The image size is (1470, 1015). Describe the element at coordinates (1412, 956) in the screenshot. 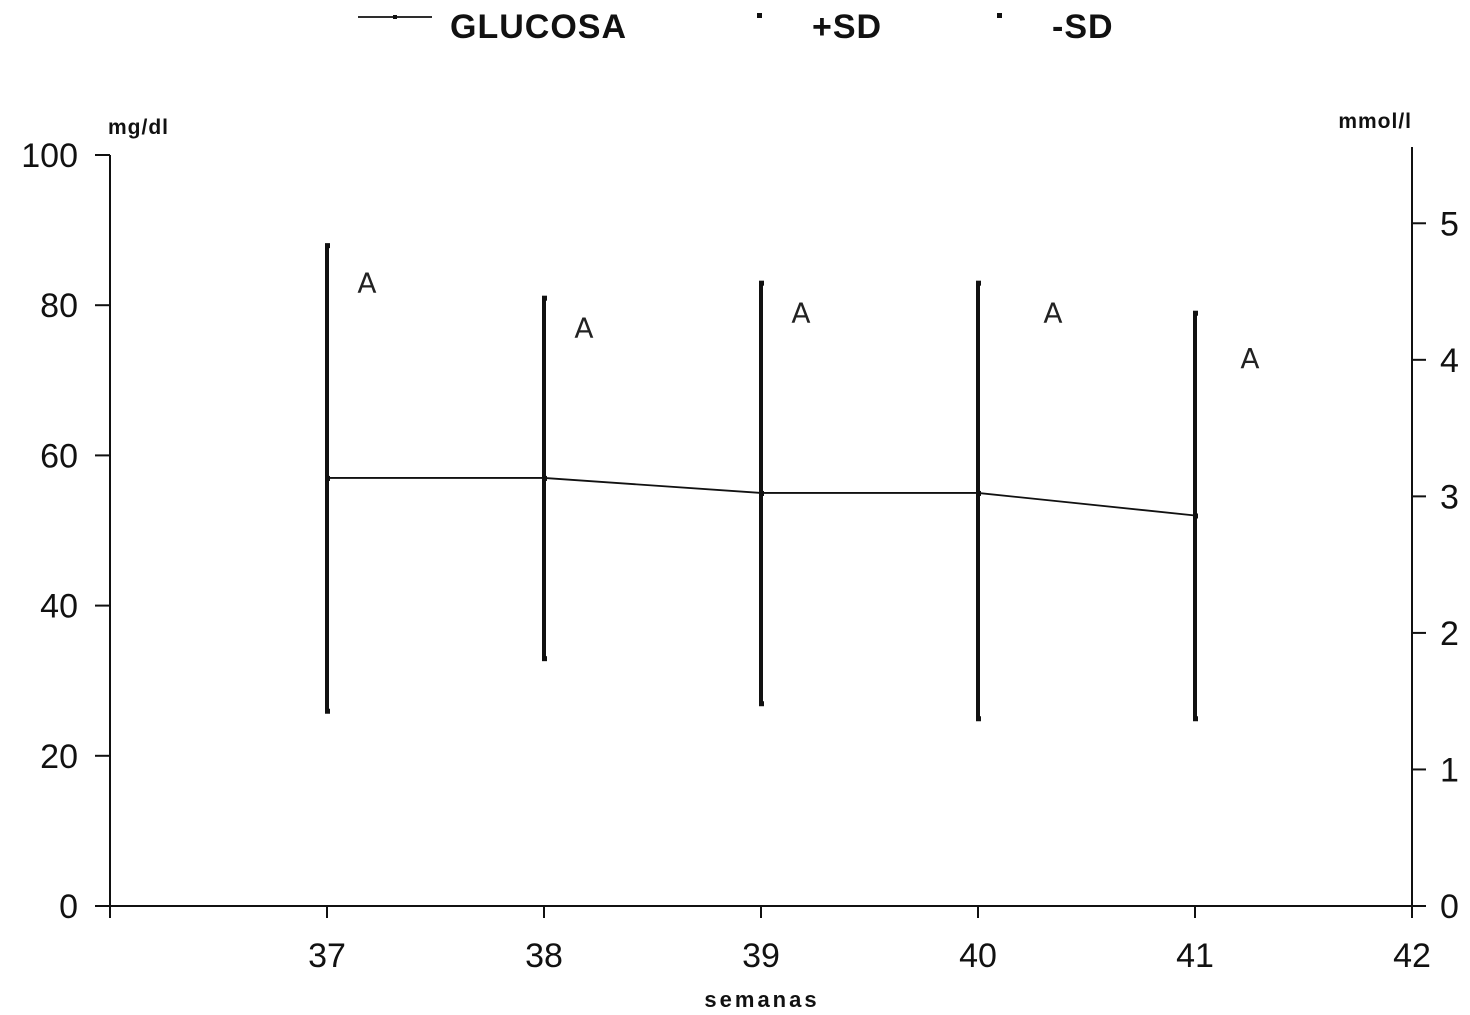

I see `x-tick-label: 42` at that location.